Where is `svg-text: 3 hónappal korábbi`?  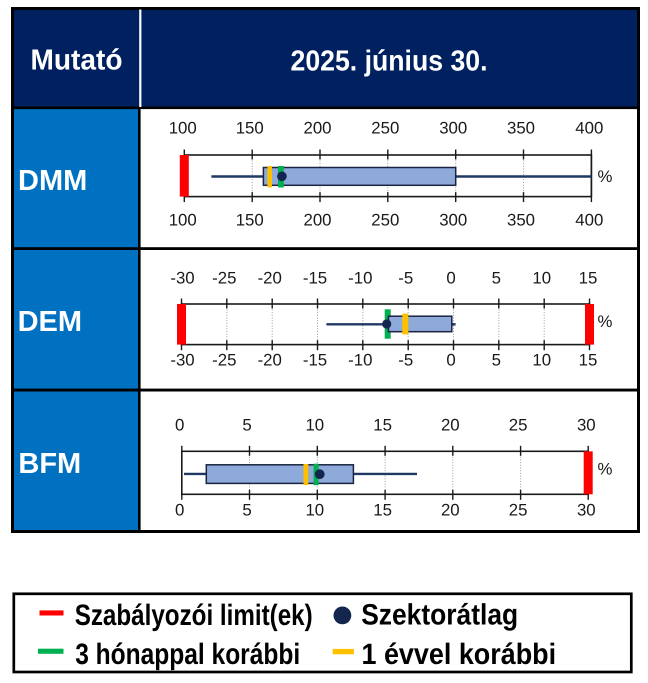
svg-text: 3 hónappal korábbi is located at coordinates (187, 654).